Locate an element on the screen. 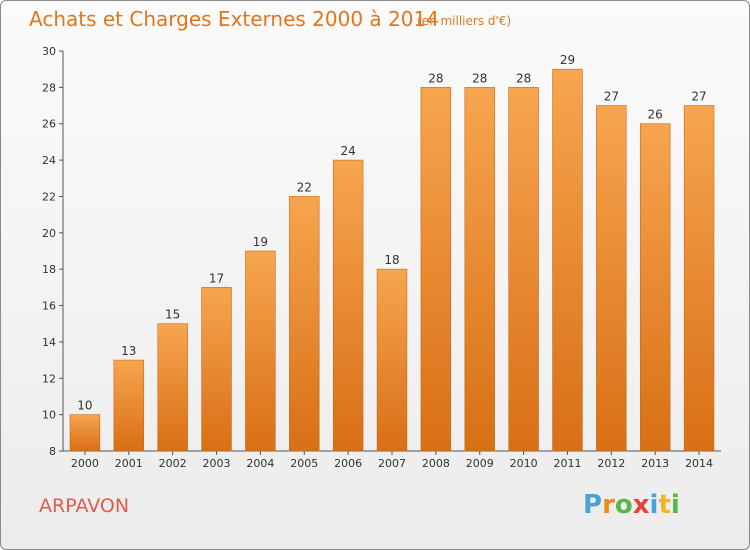  data-label: 19 is located at coordinates (260, 242).